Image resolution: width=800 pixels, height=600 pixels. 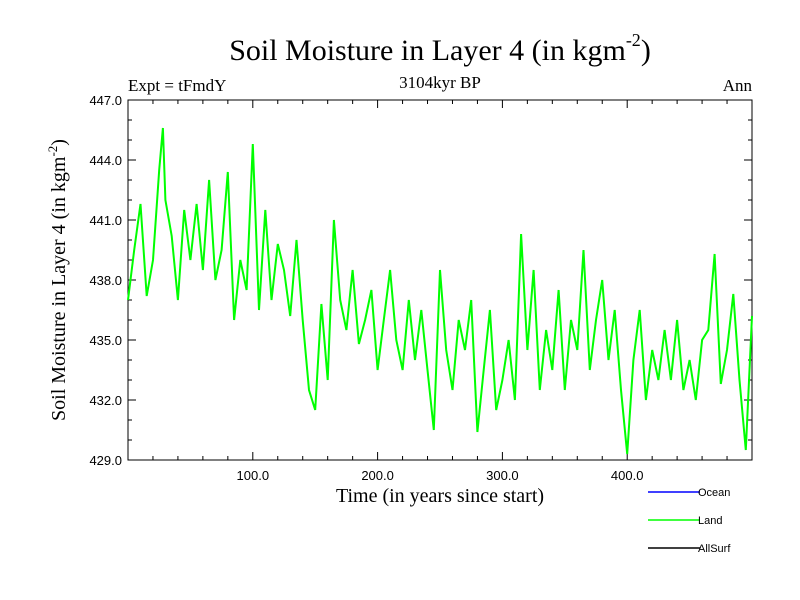 What do you see at coordinates (737, 85) in the screenshot?
I see `season-label: Ann` at bounding box center [737, 85].